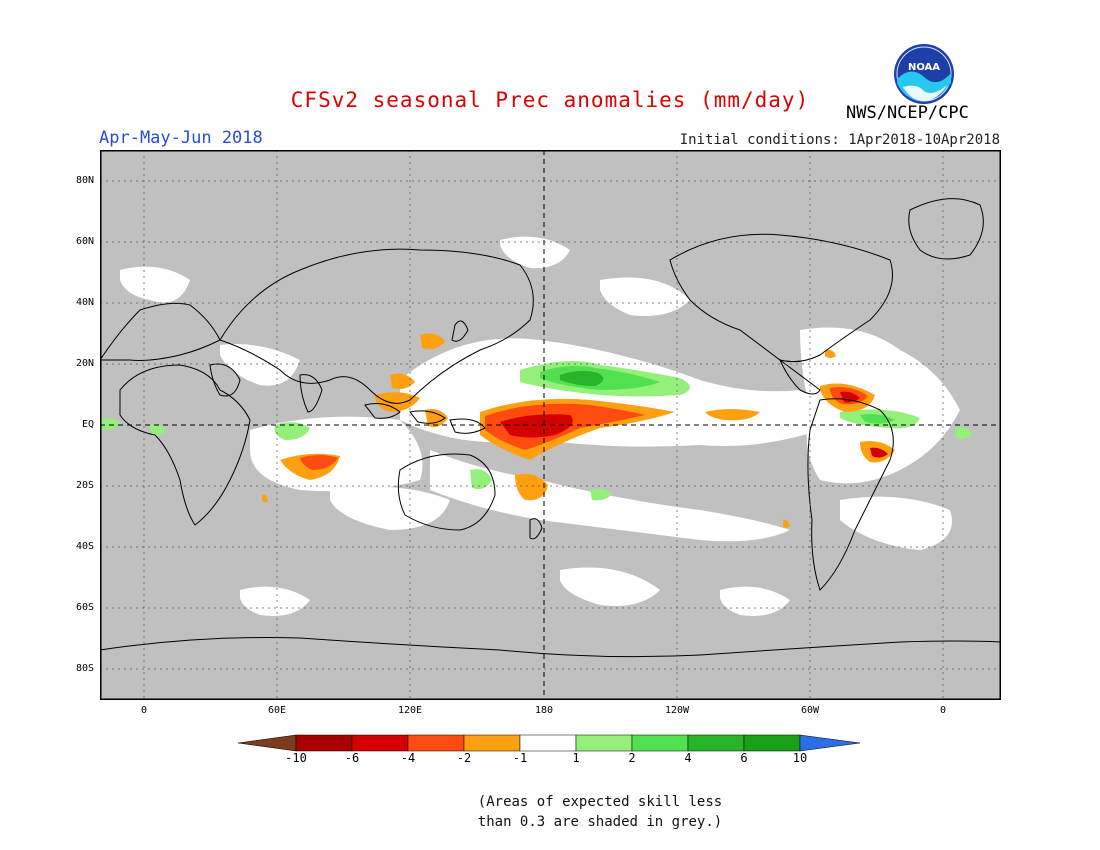 The height and width of the screenshot is (850, 1100). What do you see at coordinates (181, 138) in the screenshot?
I see `season-label: Apr-May-Jun 2018` at bounding box center [181, 138].